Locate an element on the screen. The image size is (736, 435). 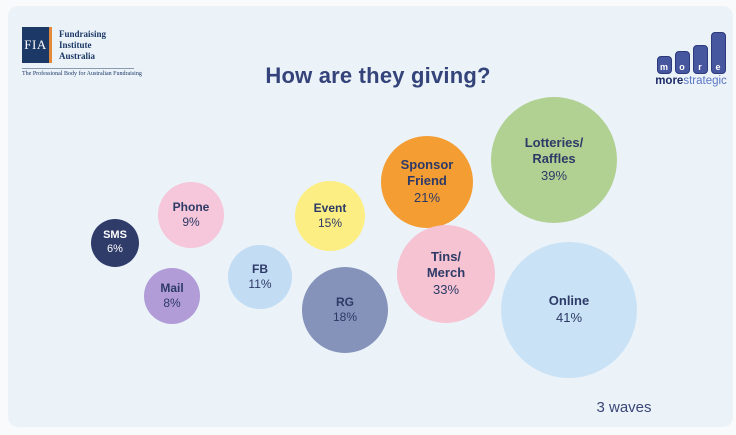
more-logo-bar-o: o is located at coordinates (682, 62).